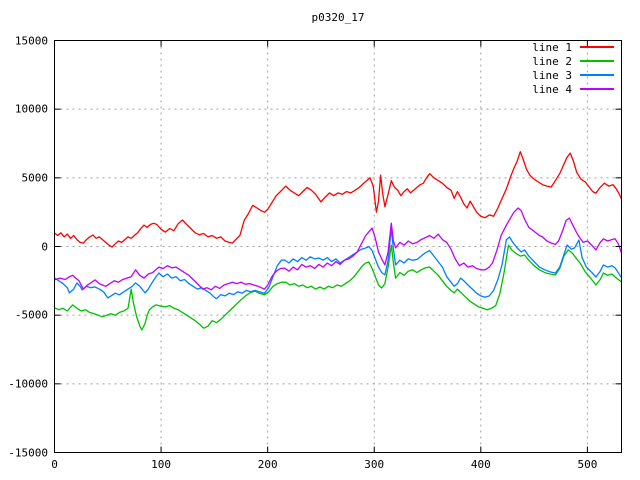 This screenshot has width=640, height=480. Describe the element at coordinates (31, 40) in the screenshot. I see `y-tick-label: 15000` at that location.